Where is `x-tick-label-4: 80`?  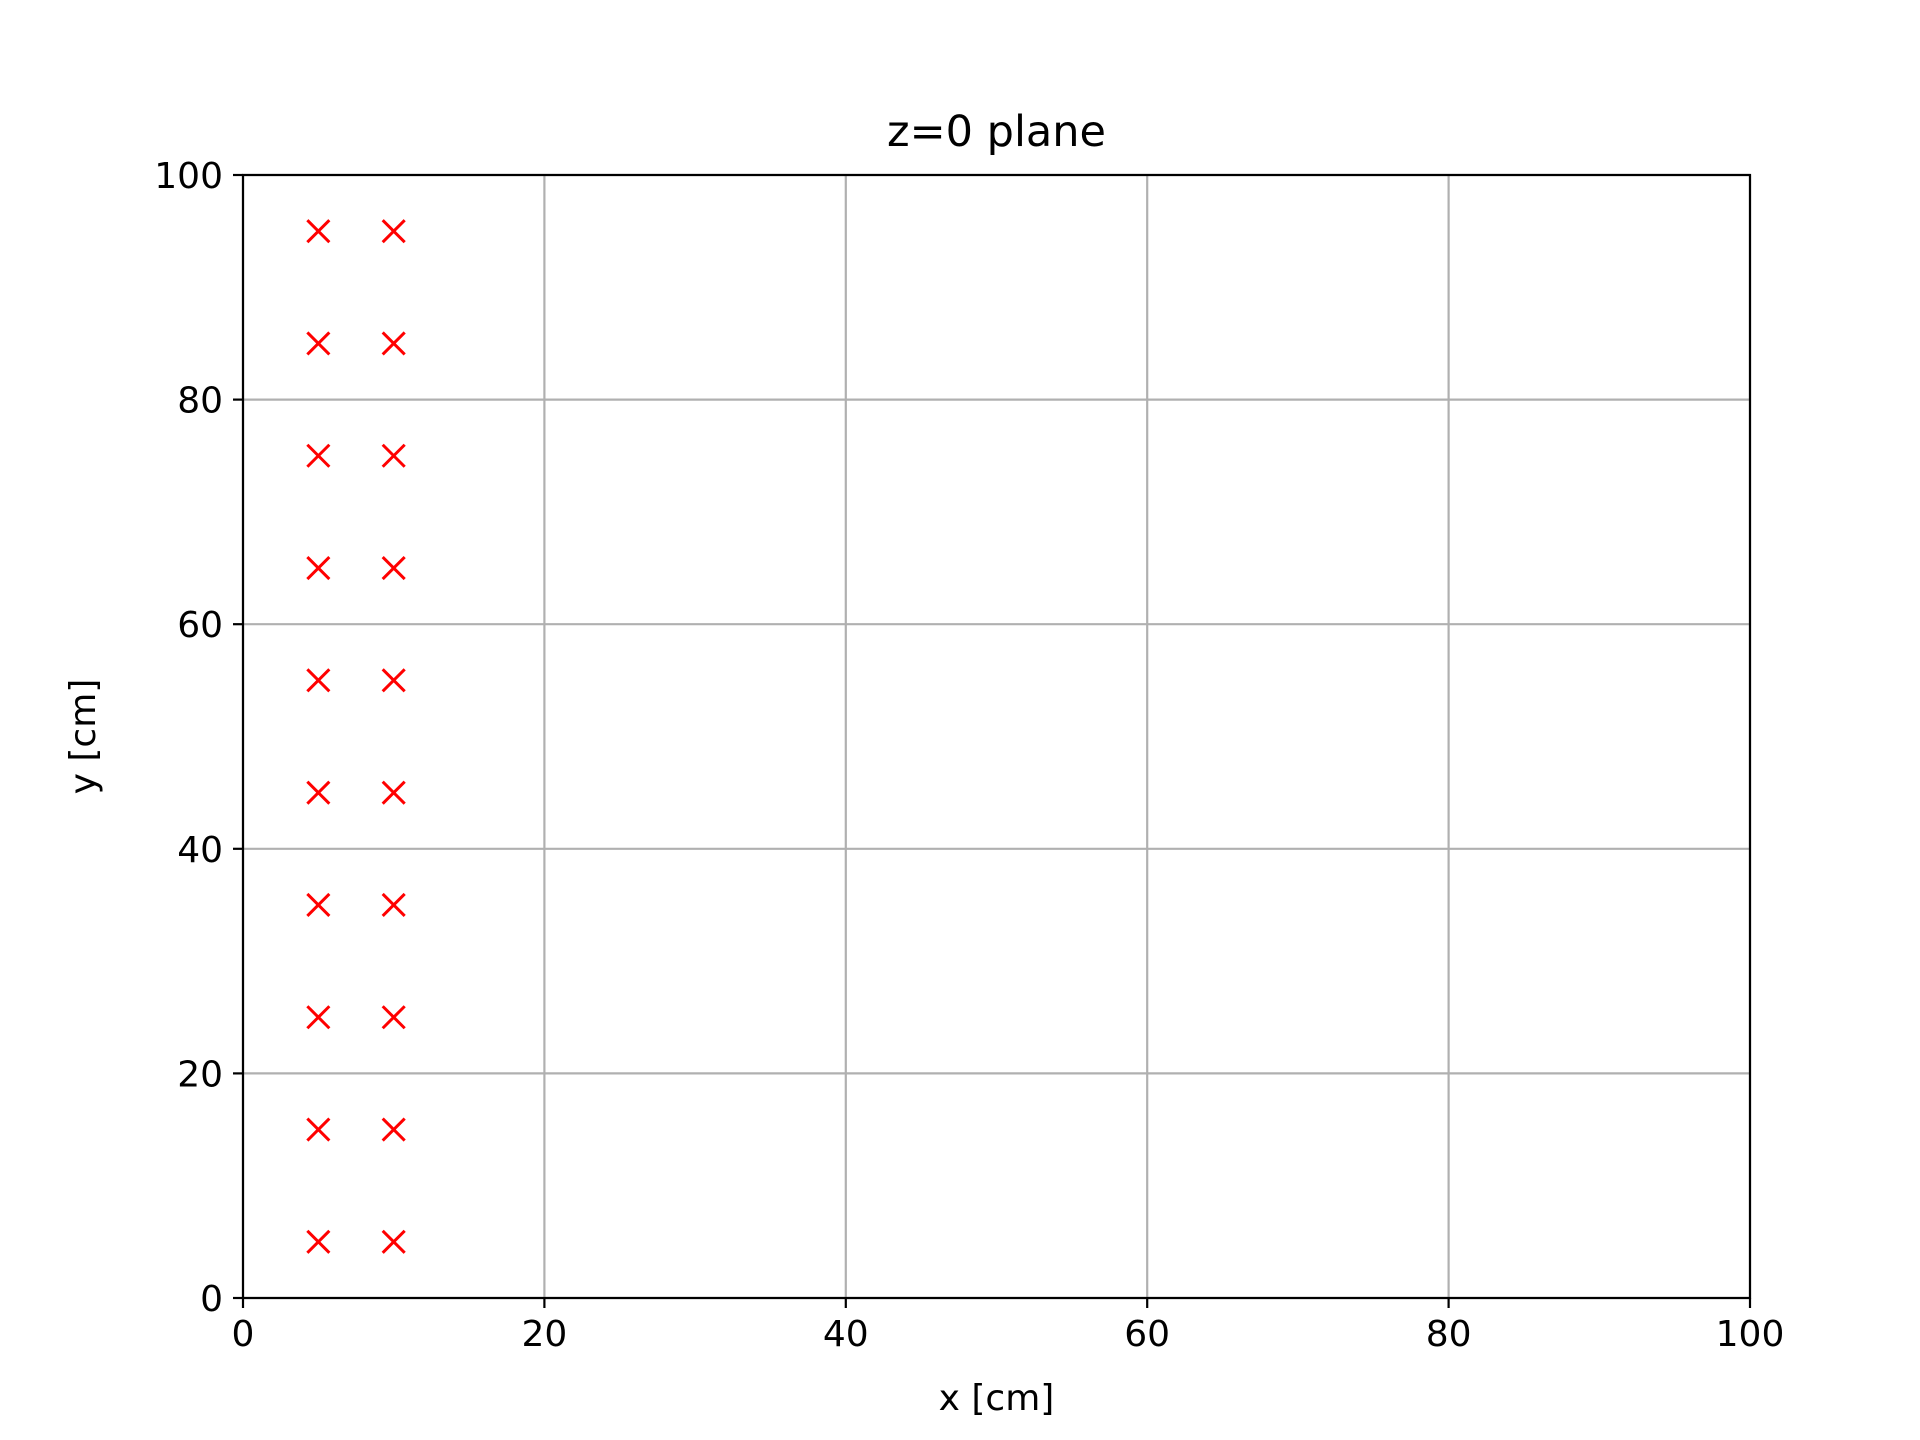
x-tick-label-4: 80 is located at coordinates (1449, 1334).